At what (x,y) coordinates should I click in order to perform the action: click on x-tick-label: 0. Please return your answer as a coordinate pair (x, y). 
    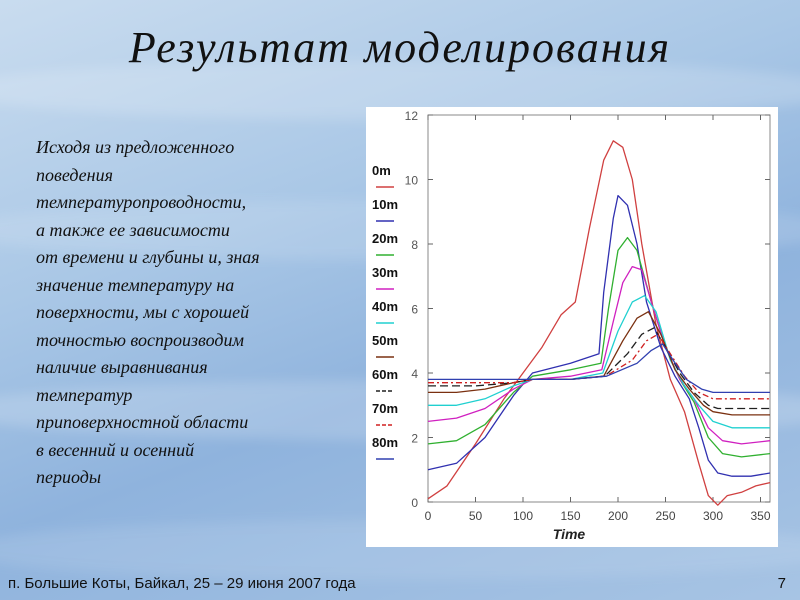
    Looking at the image, I should click on (428, 516).